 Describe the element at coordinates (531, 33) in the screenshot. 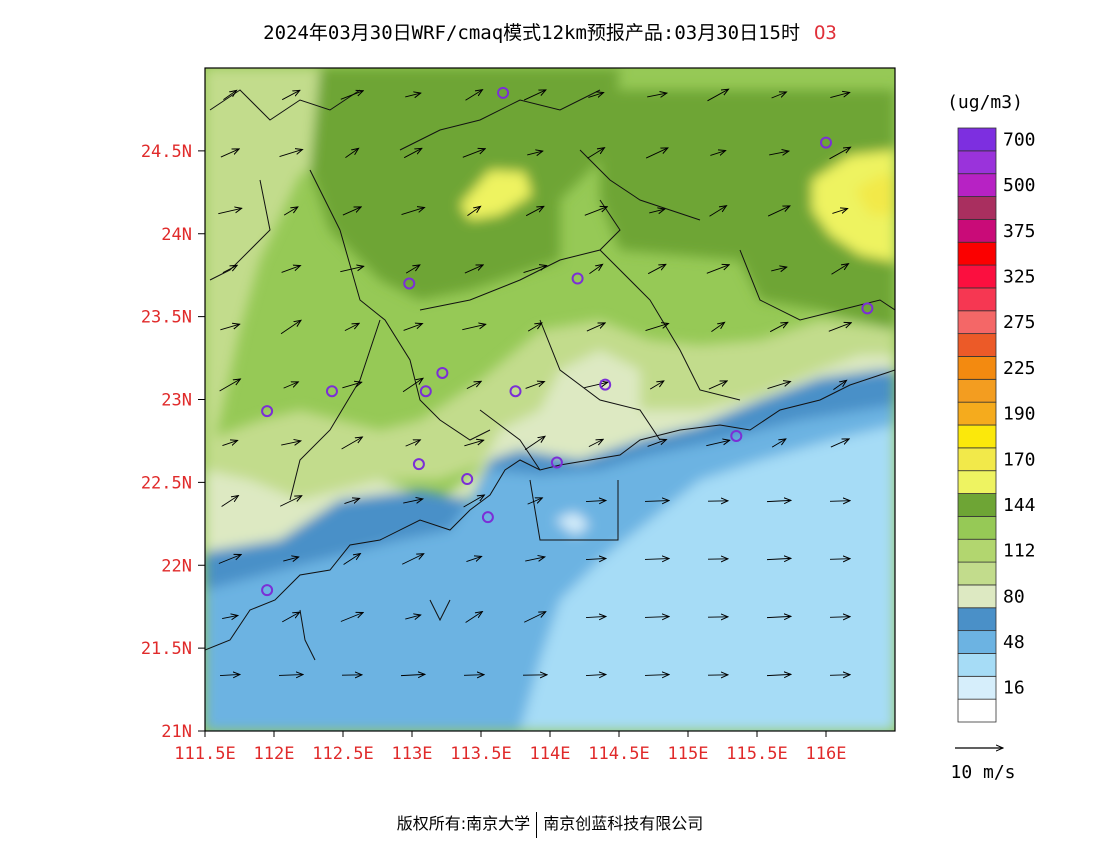

I see `title-text: 2024年03月30日WRF/cmaq模式12km预报产品:03月30日15时` at that location.